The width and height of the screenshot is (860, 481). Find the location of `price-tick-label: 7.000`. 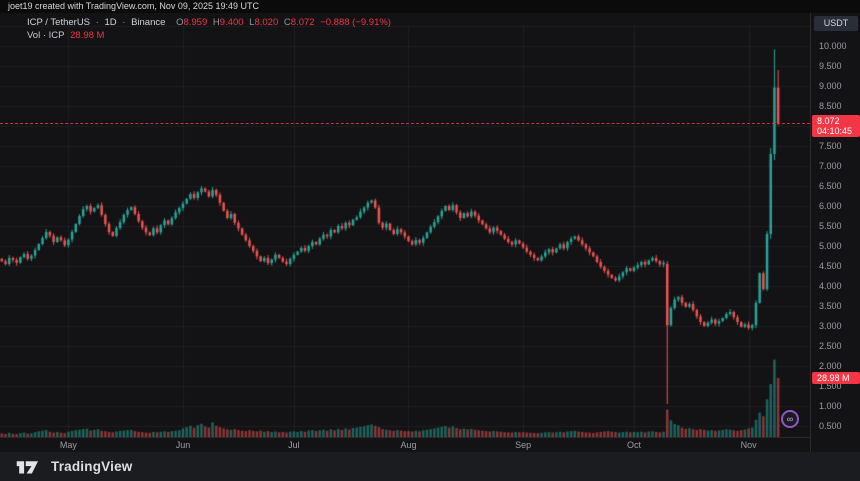

price-tick-label: 7.000 is located at coordinates (830, 166).